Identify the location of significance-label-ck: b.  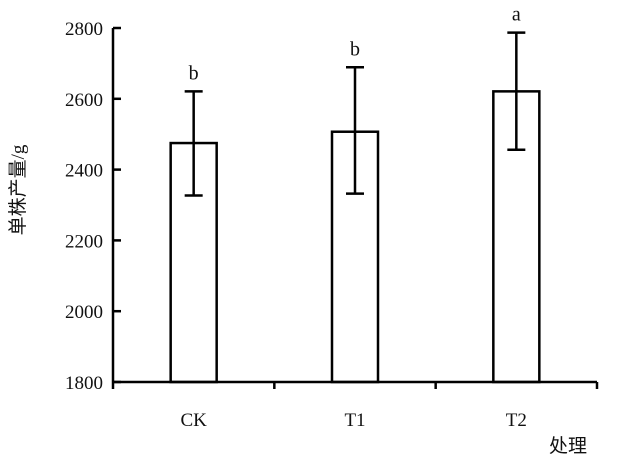
(194, 73).